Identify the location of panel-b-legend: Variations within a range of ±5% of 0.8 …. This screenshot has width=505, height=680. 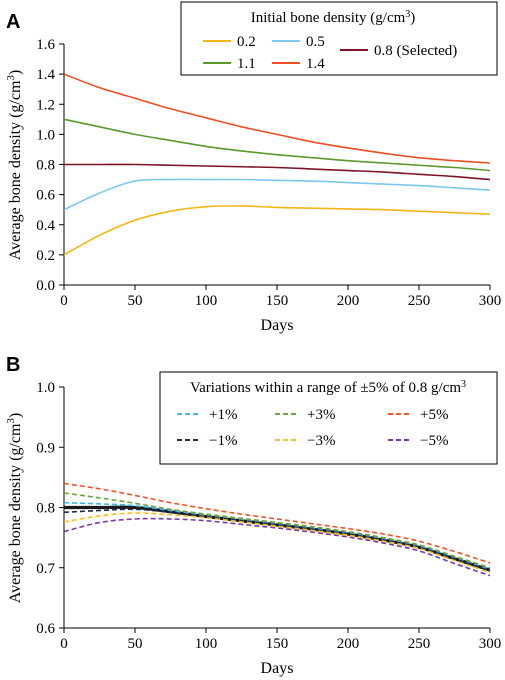
(328, 418).